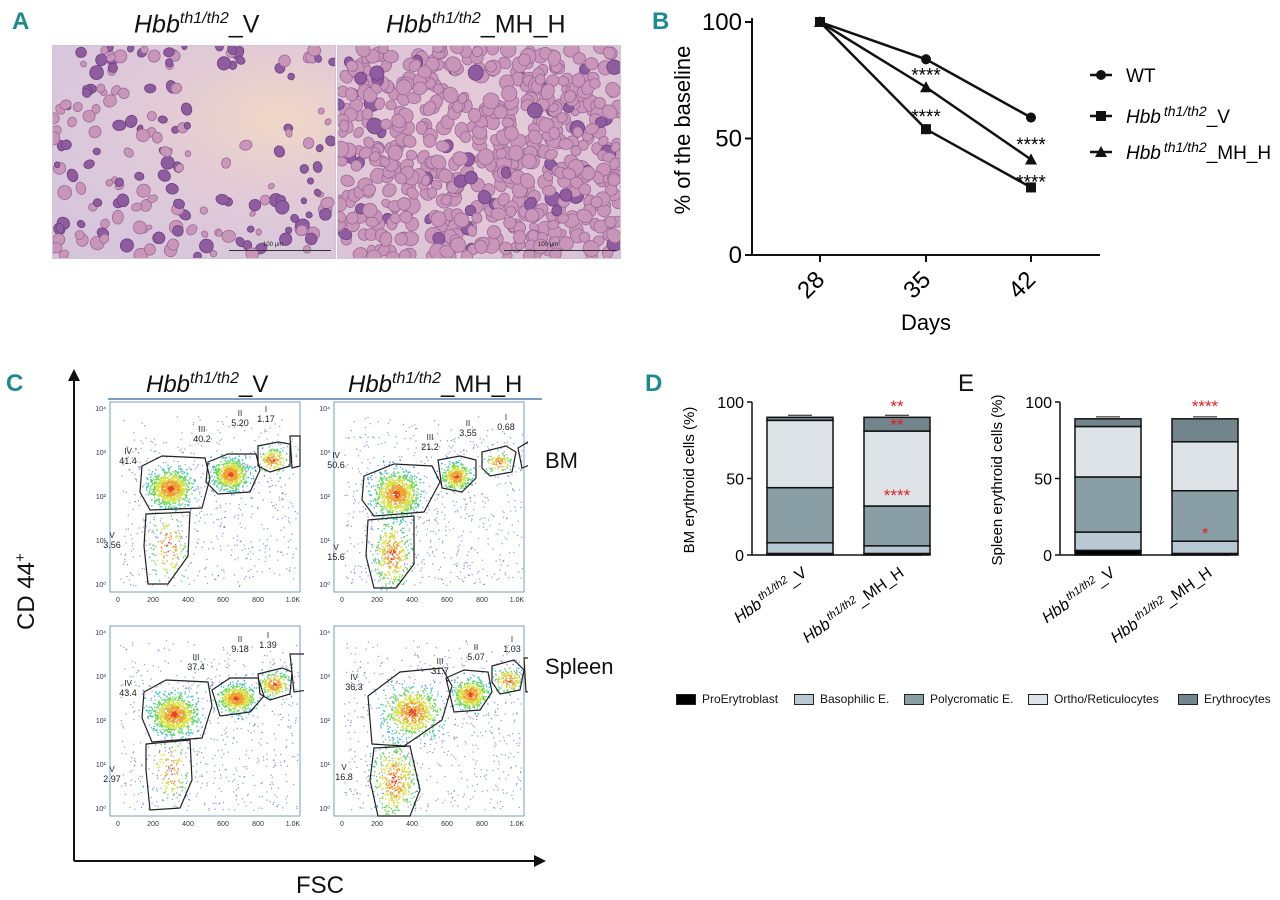 This screenshot has width=1280, height=900. What do you see at coordinates (728, 139) in the screenshot?
I see `y-tick-label: 50` at bounding box center [728, 139].